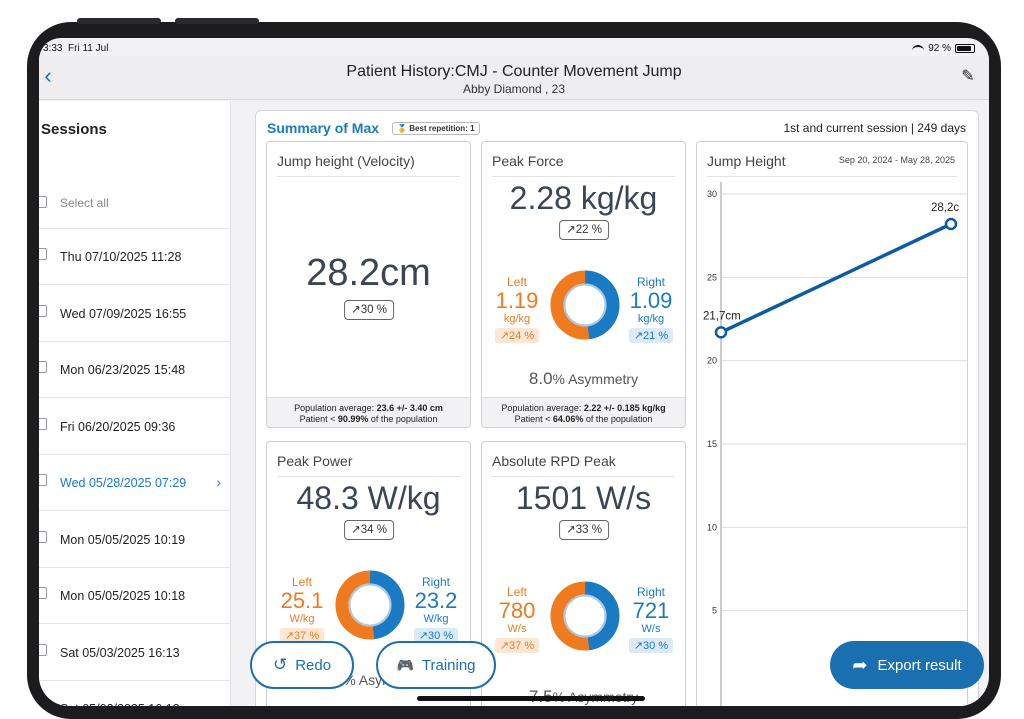 The image size is (1024, 719). I want to click on session-row: Sat 05/03/2025 16:13, so click(135, 653).